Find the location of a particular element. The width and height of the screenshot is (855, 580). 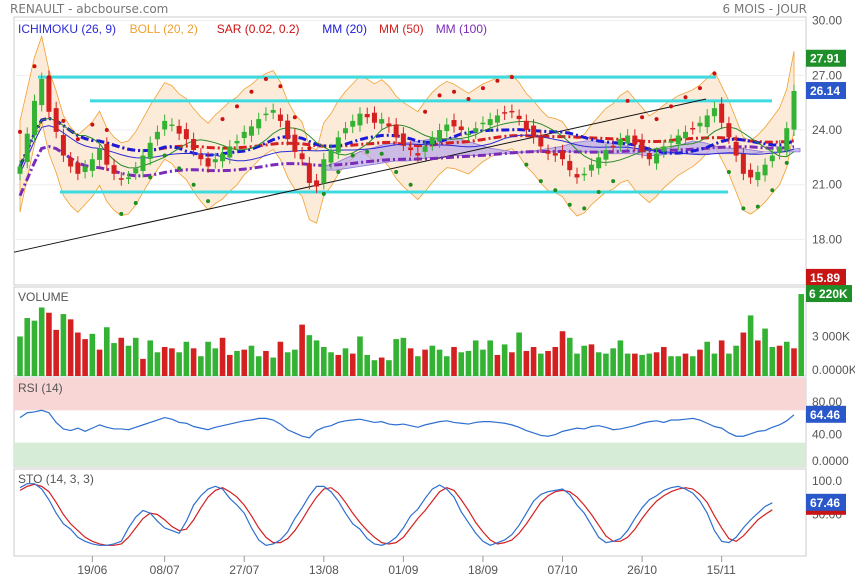

x-tick-label: 26/10 is located at coordinates (642, 570).